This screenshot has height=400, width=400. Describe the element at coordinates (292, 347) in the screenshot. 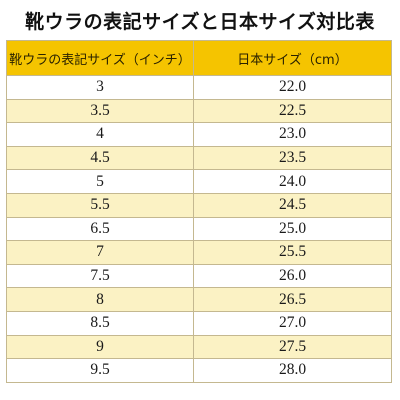

I see `japan-size-cell: 27.5` at that location.